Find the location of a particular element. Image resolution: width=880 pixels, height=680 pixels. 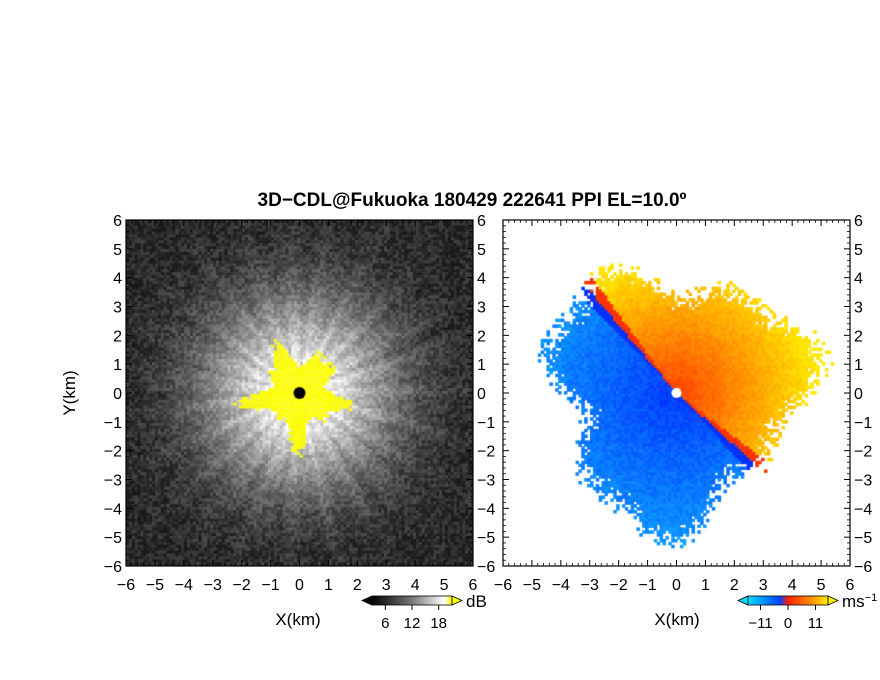

velocity-colorbar: −11 0 11 ms−1 is located at coordinates (807, 612).